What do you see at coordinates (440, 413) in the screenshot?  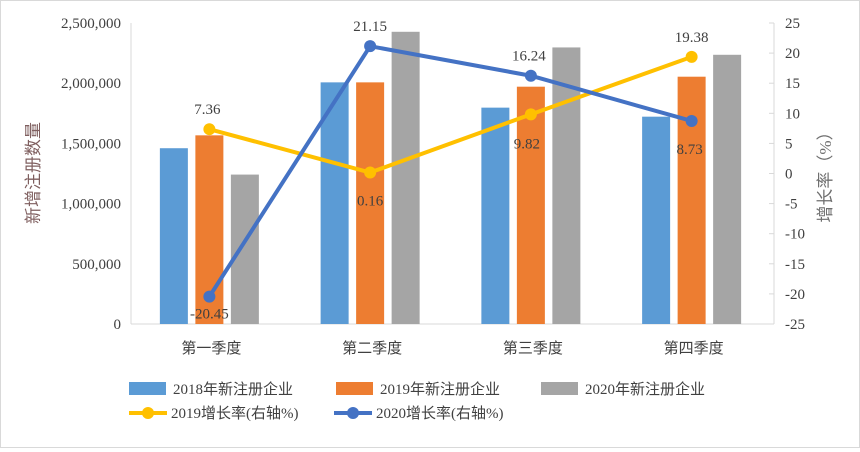 I see `legend-label: 2020增长率(右轴%)` at bounding box center [440, 413].